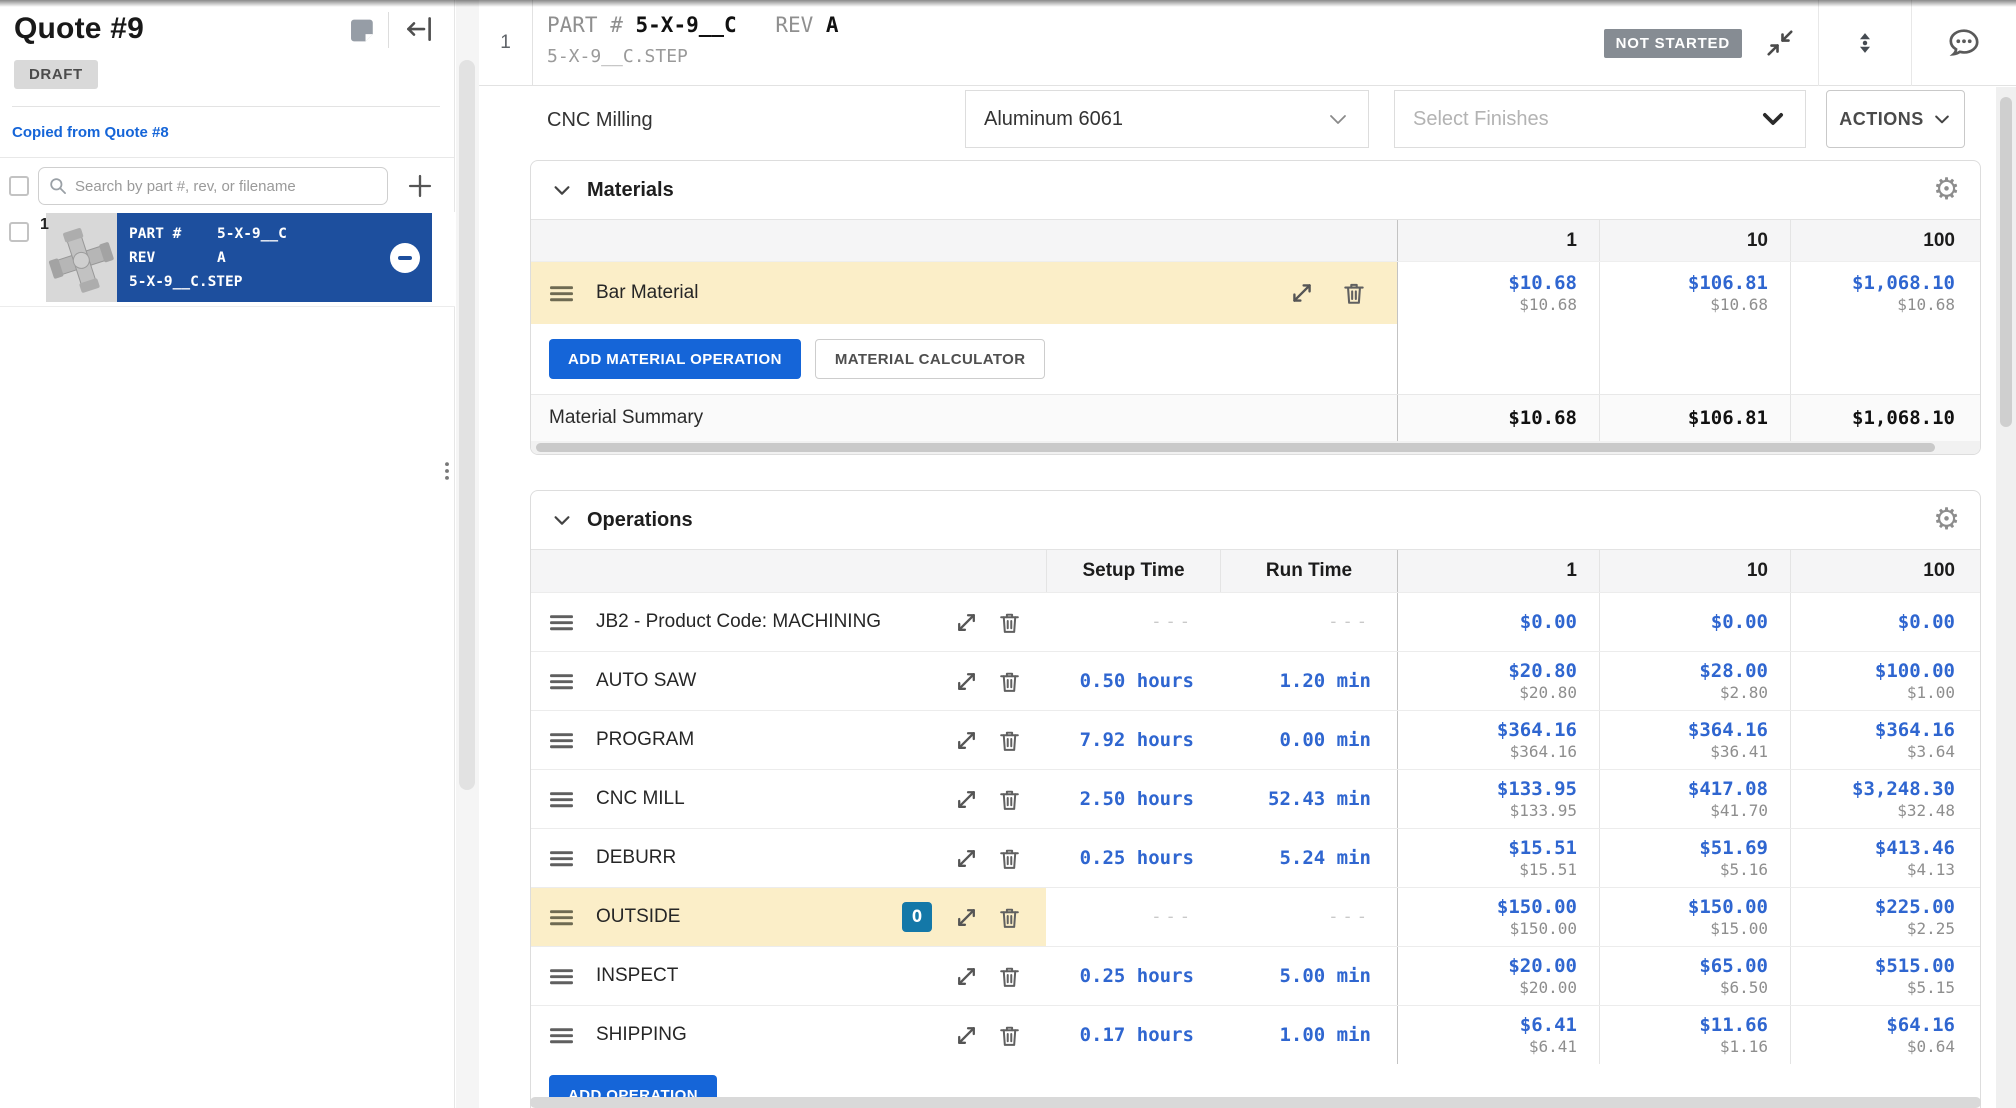  Describe the element at coordinates (1319, 799) in the screenshot. I see `run-time: 52.43 min` at that location.